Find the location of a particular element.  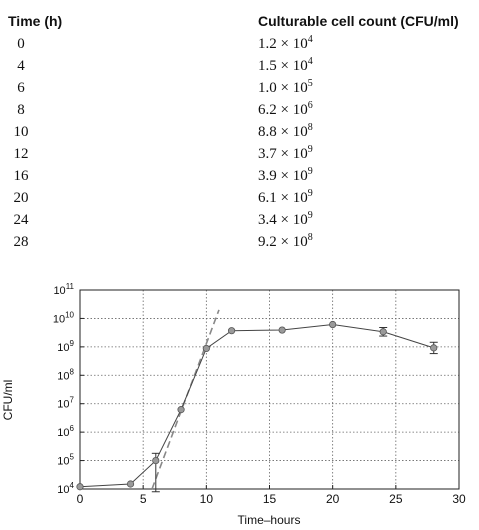

time-cell: 24 is located at coordinates (21, 220).